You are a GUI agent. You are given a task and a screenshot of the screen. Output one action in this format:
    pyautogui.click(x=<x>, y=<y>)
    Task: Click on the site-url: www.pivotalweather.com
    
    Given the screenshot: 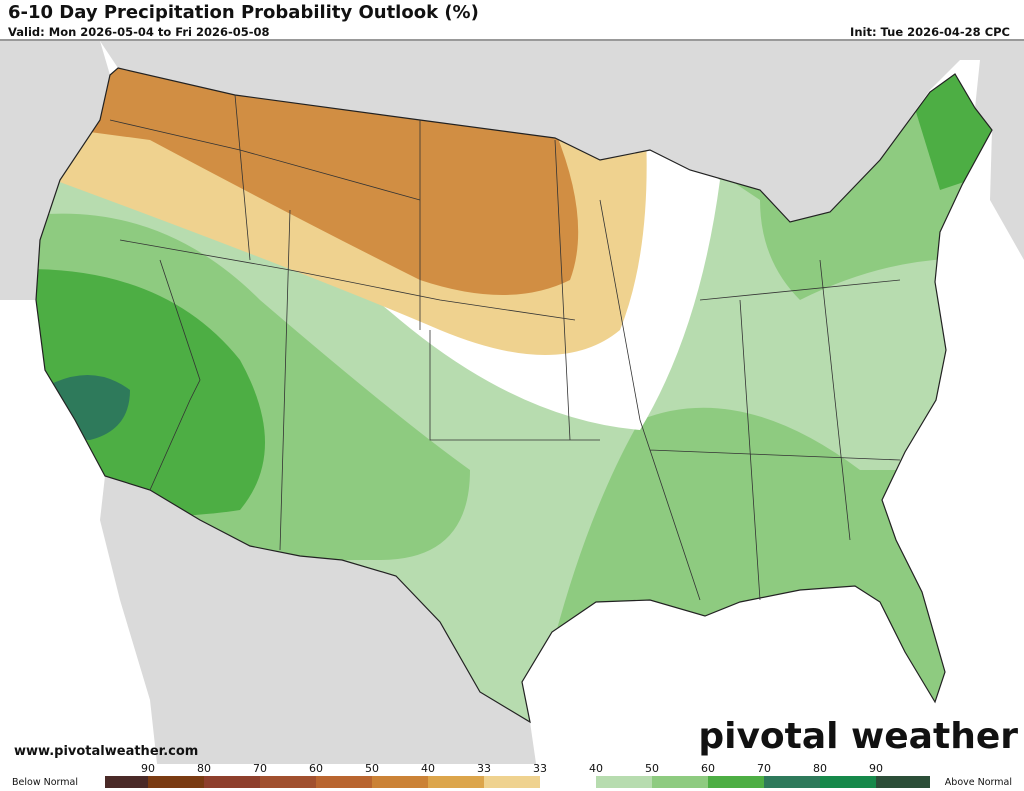 What is the action you would take?
    pyautogui.click(x=106, y=751)
    